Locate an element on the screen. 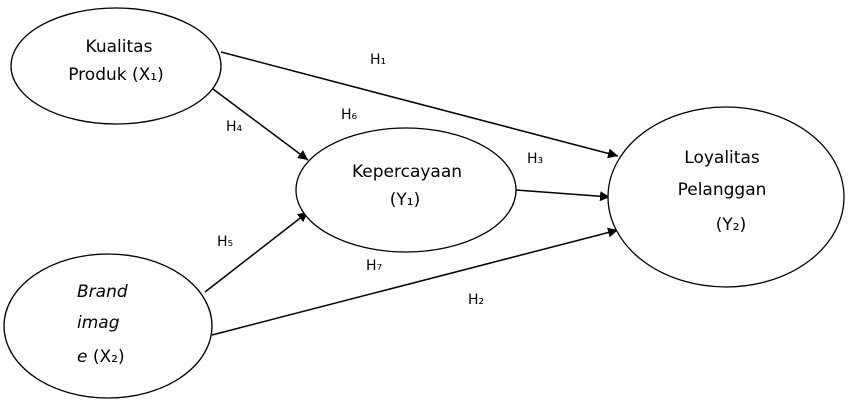 The height and width of the screenshot is (401, 850). node-y2-ellipse is located at coordinates (726, 197).